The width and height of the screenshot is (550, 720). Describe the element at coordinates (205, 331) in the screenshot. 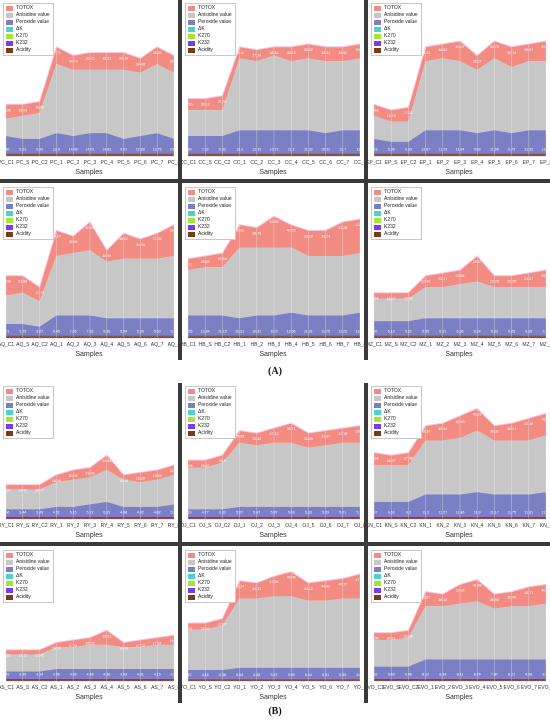

I see `peroxide-data-label: 13.94` at that location.